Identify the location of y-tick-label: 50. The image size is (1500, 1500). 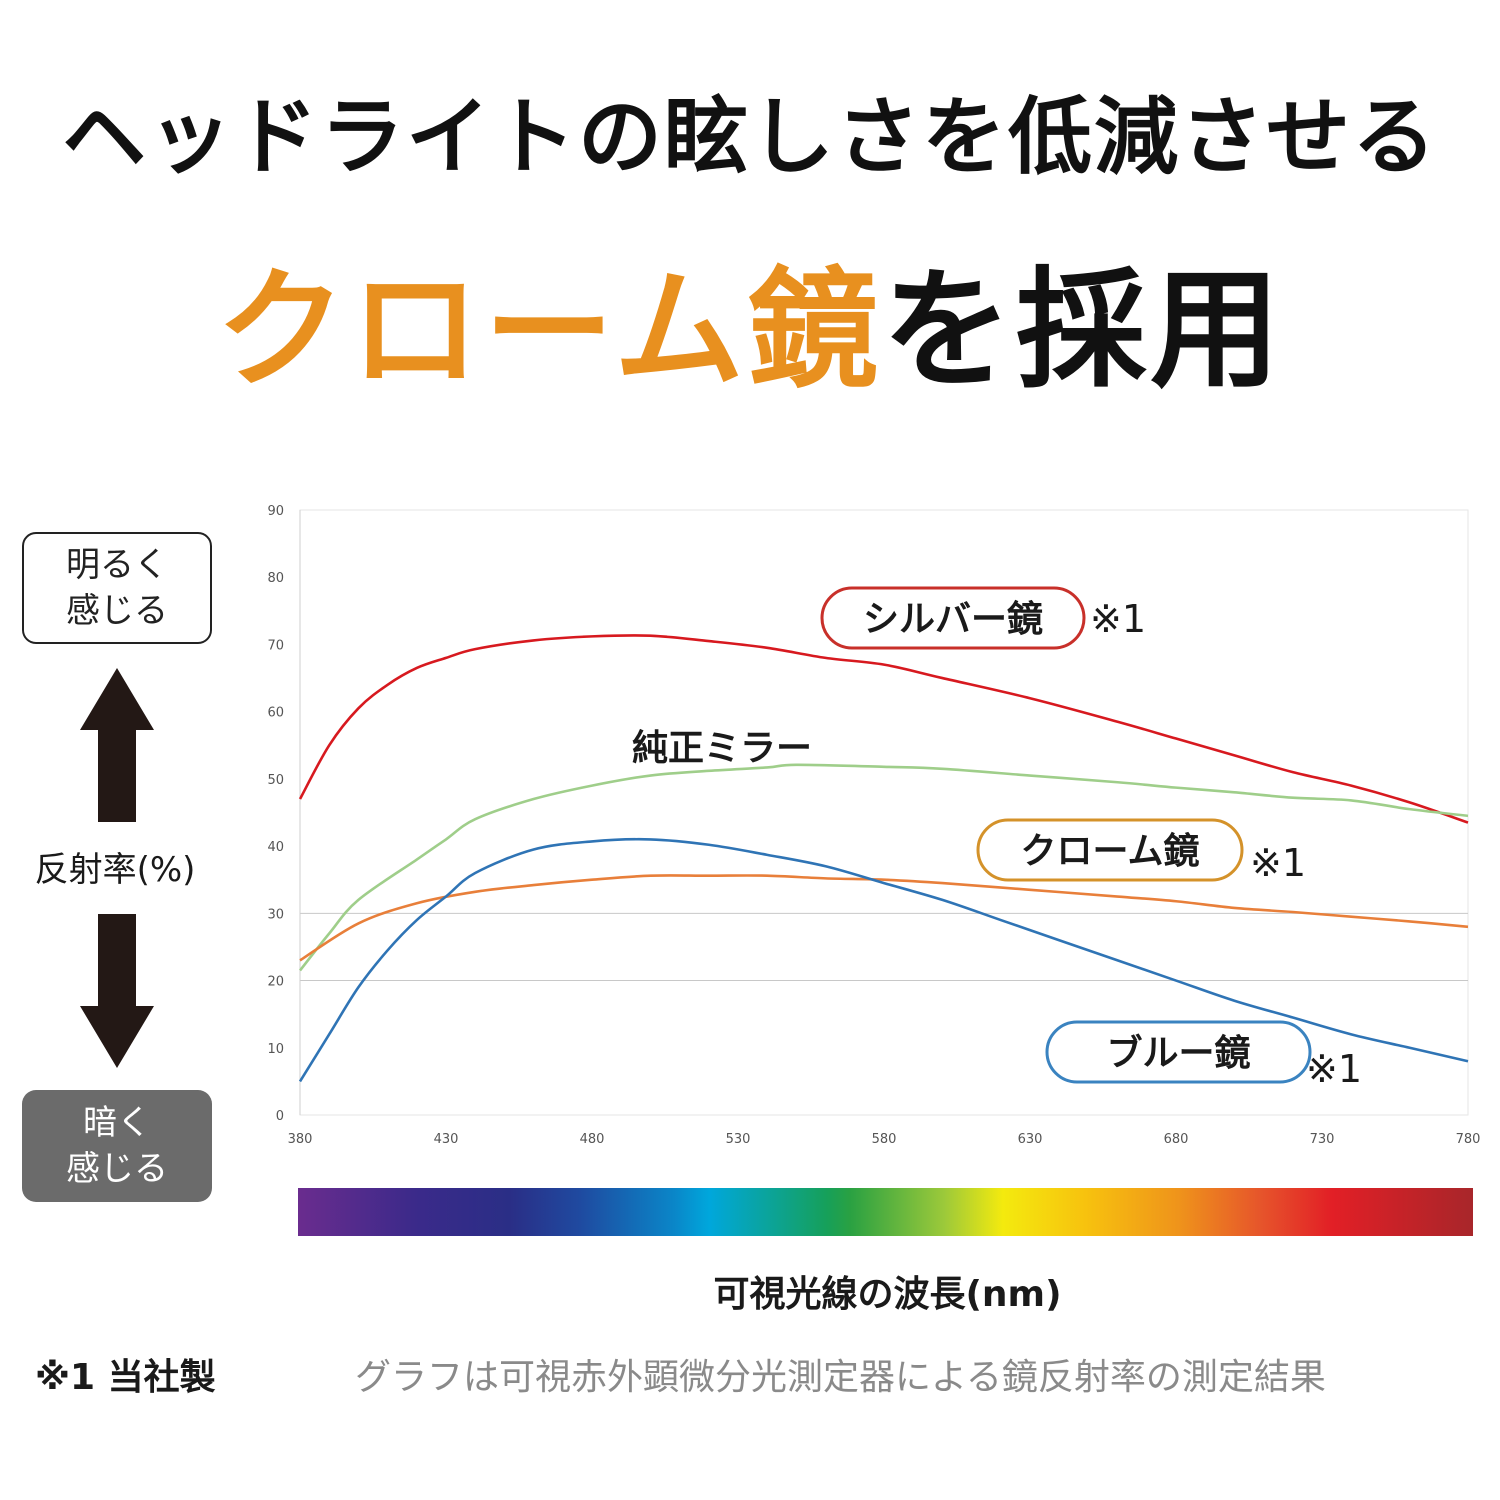
(275, 780).